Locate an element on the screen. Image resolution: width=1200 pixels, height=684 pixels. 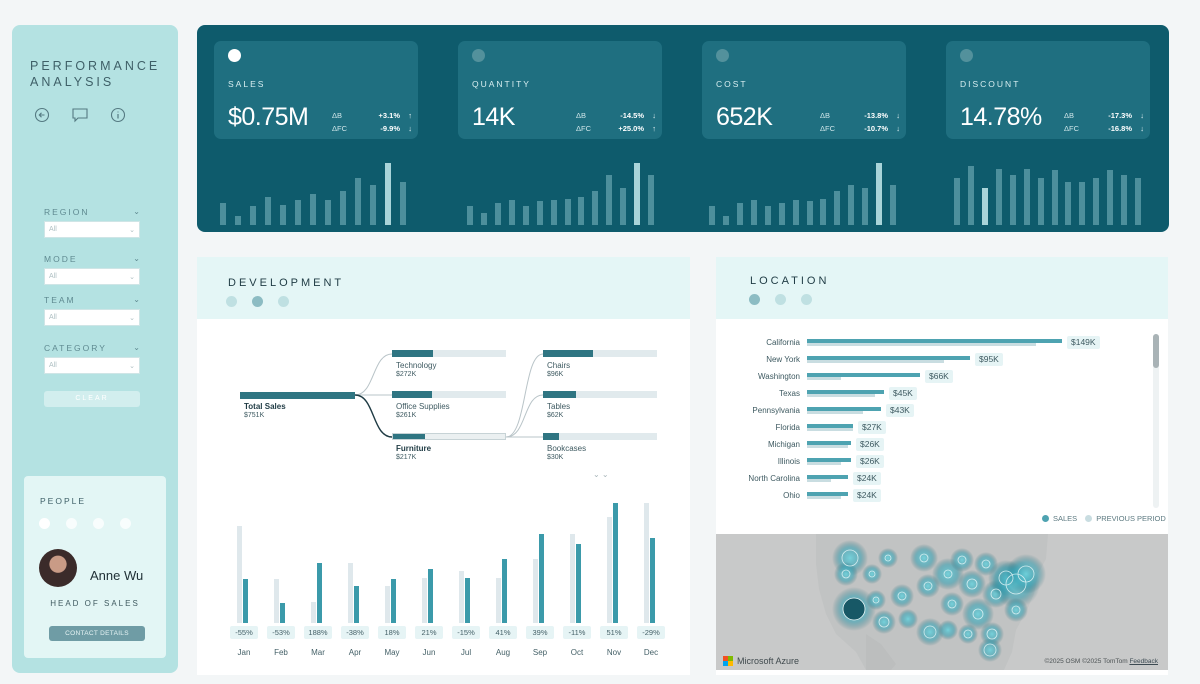
sales-value-label: $43K is located at coordinates (900, 410).